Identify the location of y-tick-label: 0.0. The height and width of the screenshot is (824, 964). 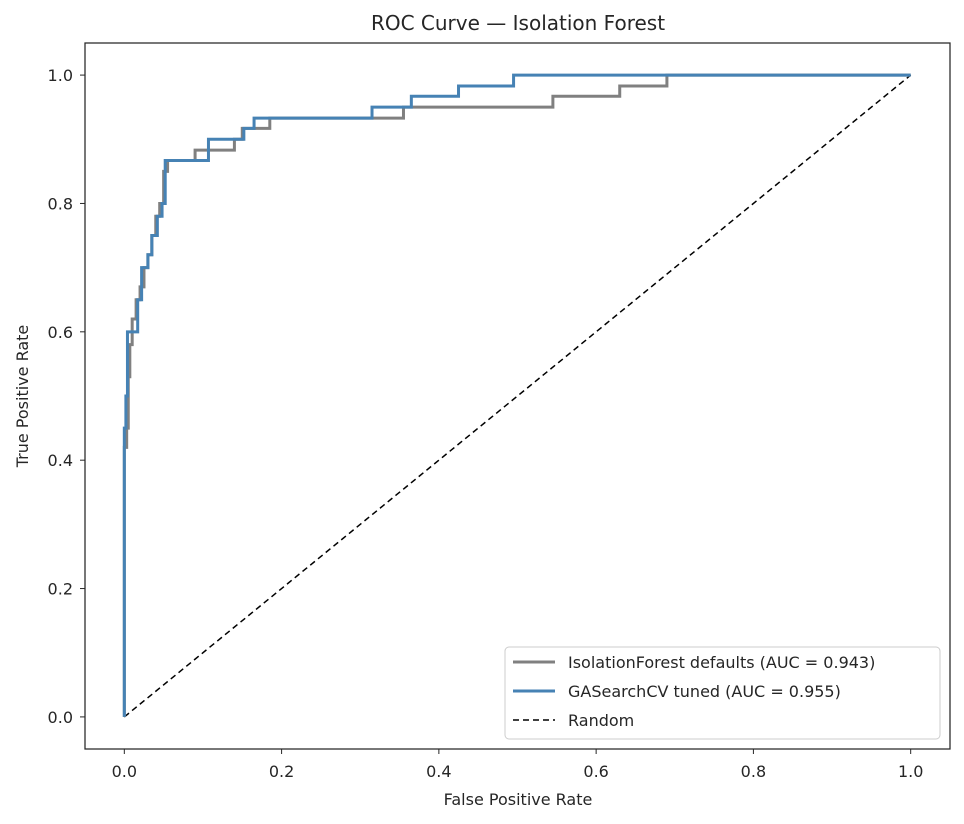
(60, 717).